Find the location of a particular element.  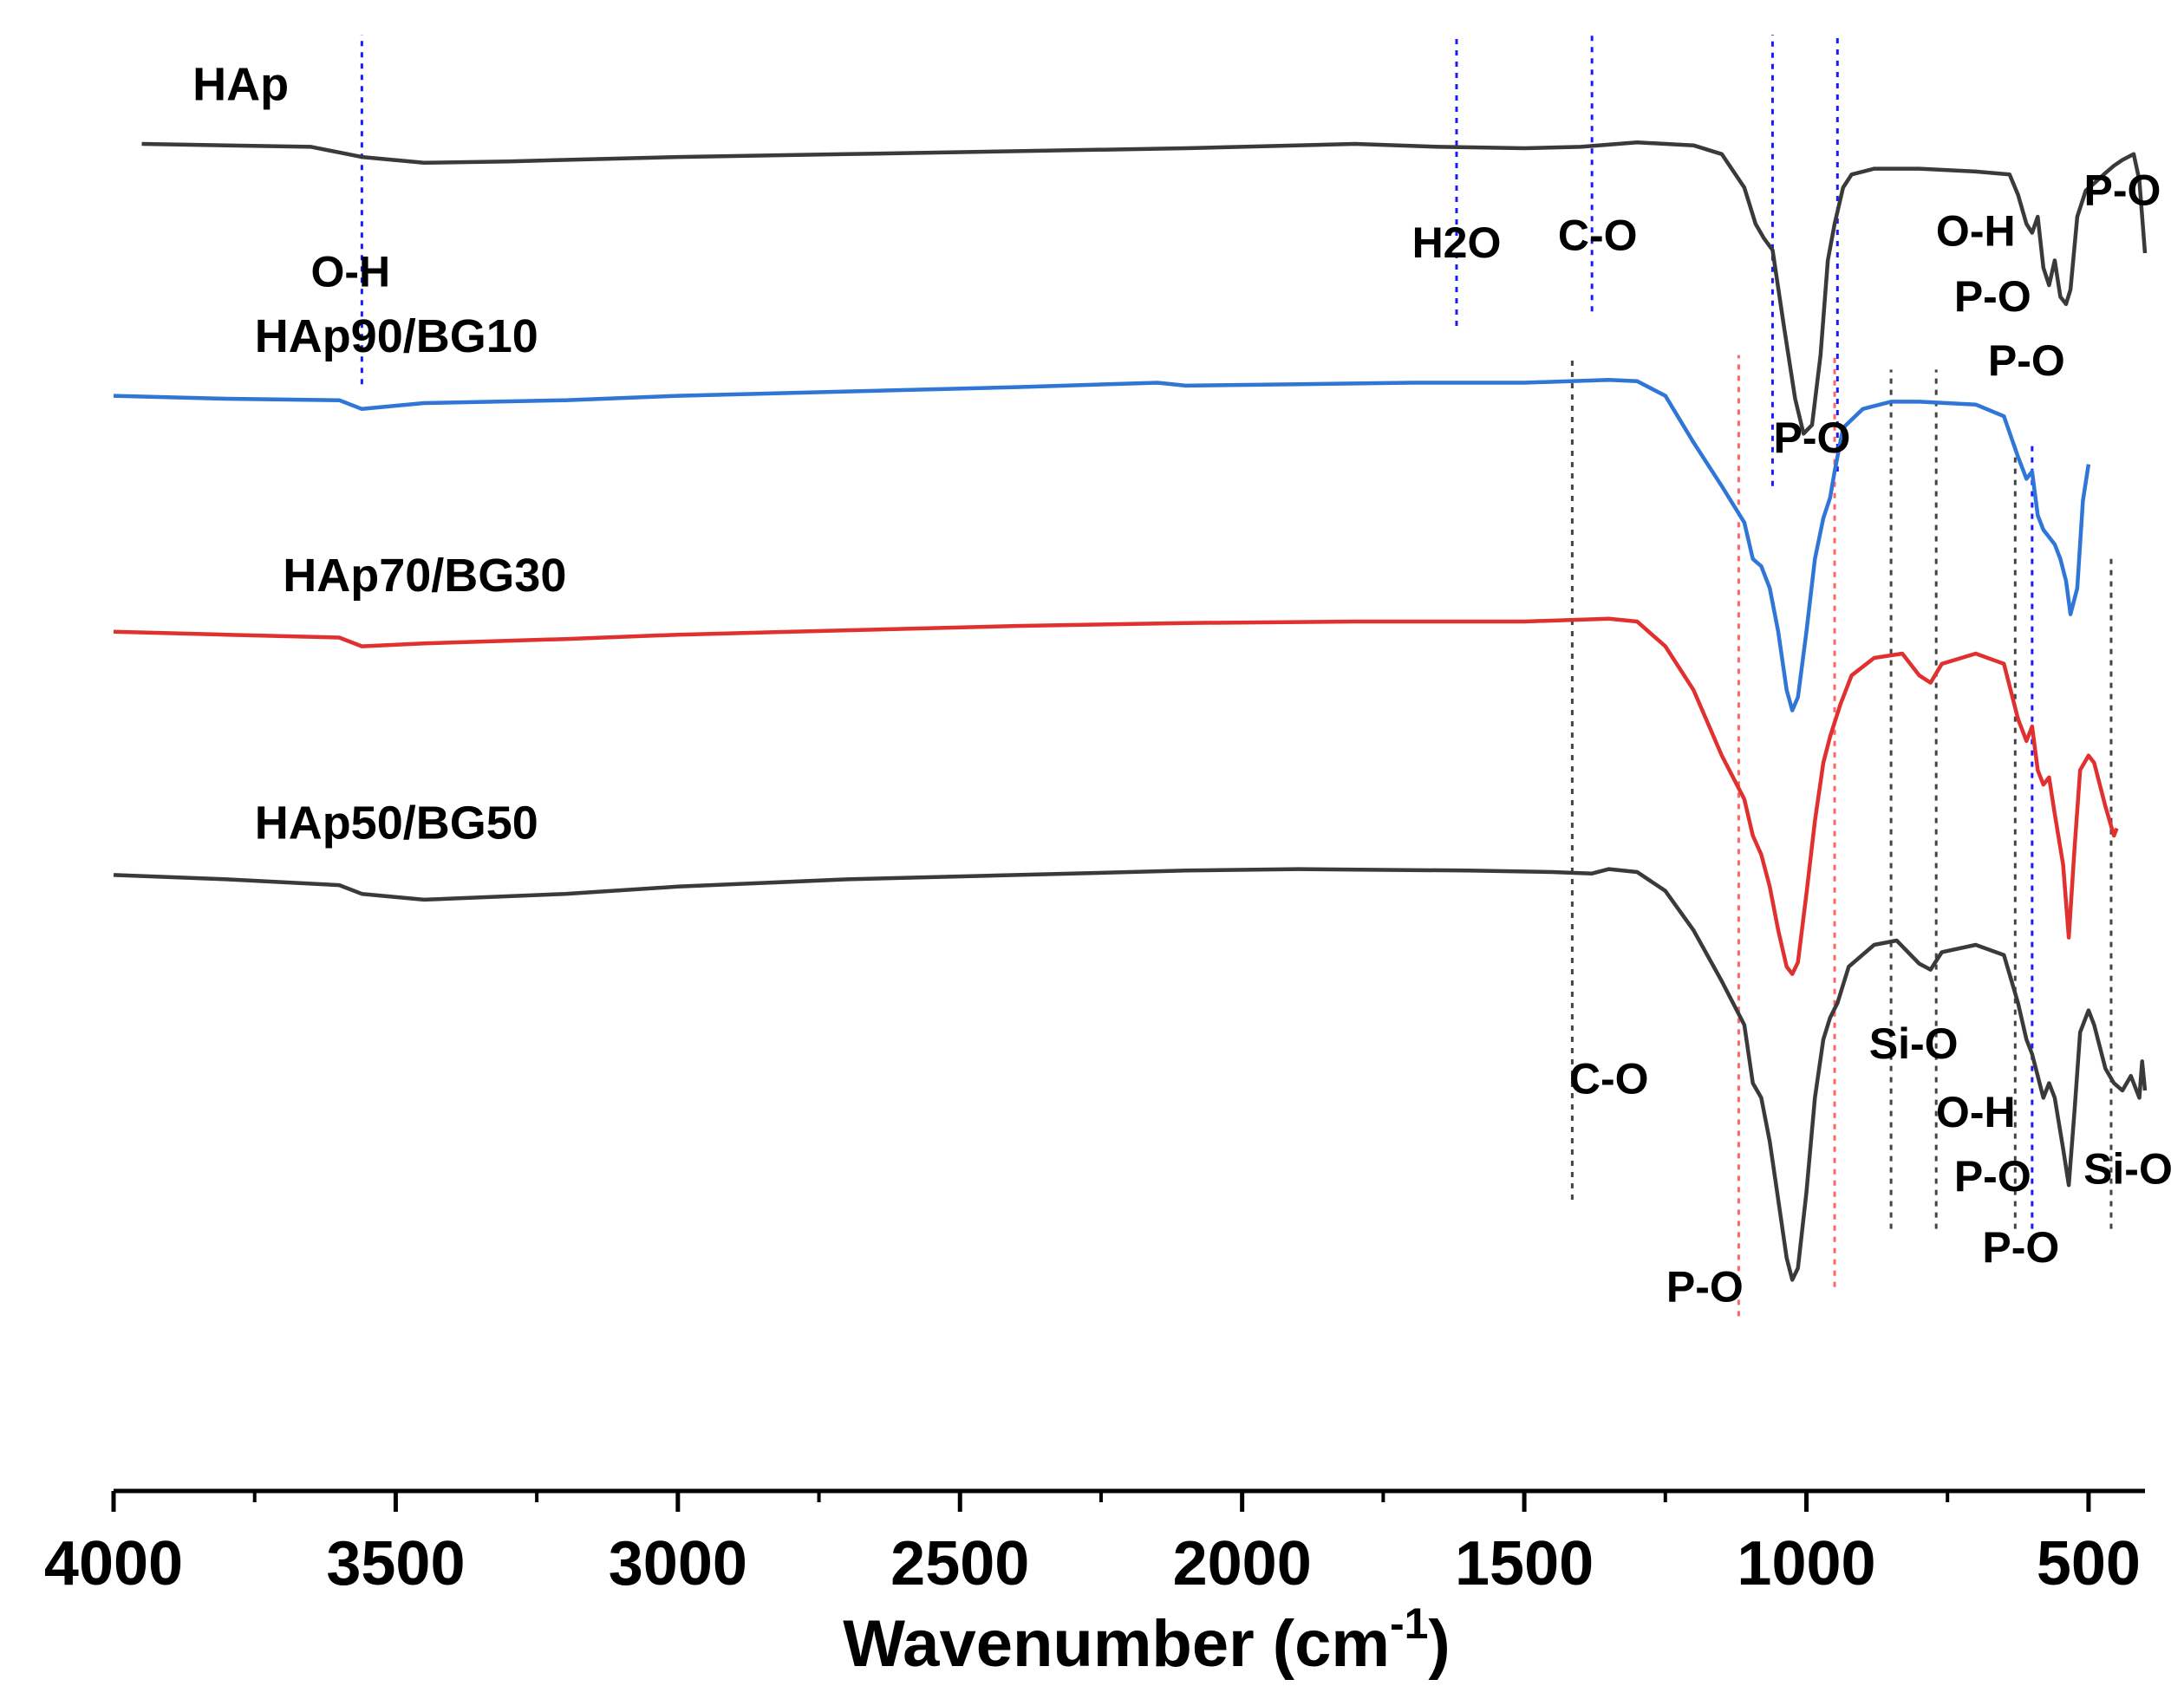

x-tick-label: 3000 is located at coordinates (678, 1564).